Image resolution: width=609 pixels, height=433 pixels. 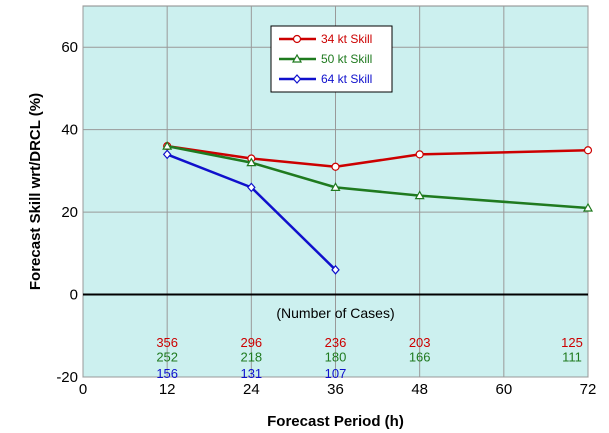 What do you see at coordinates (420, 342) in the screenshot?
I see `case-count-label: 203` at bounding box center [420, 342].